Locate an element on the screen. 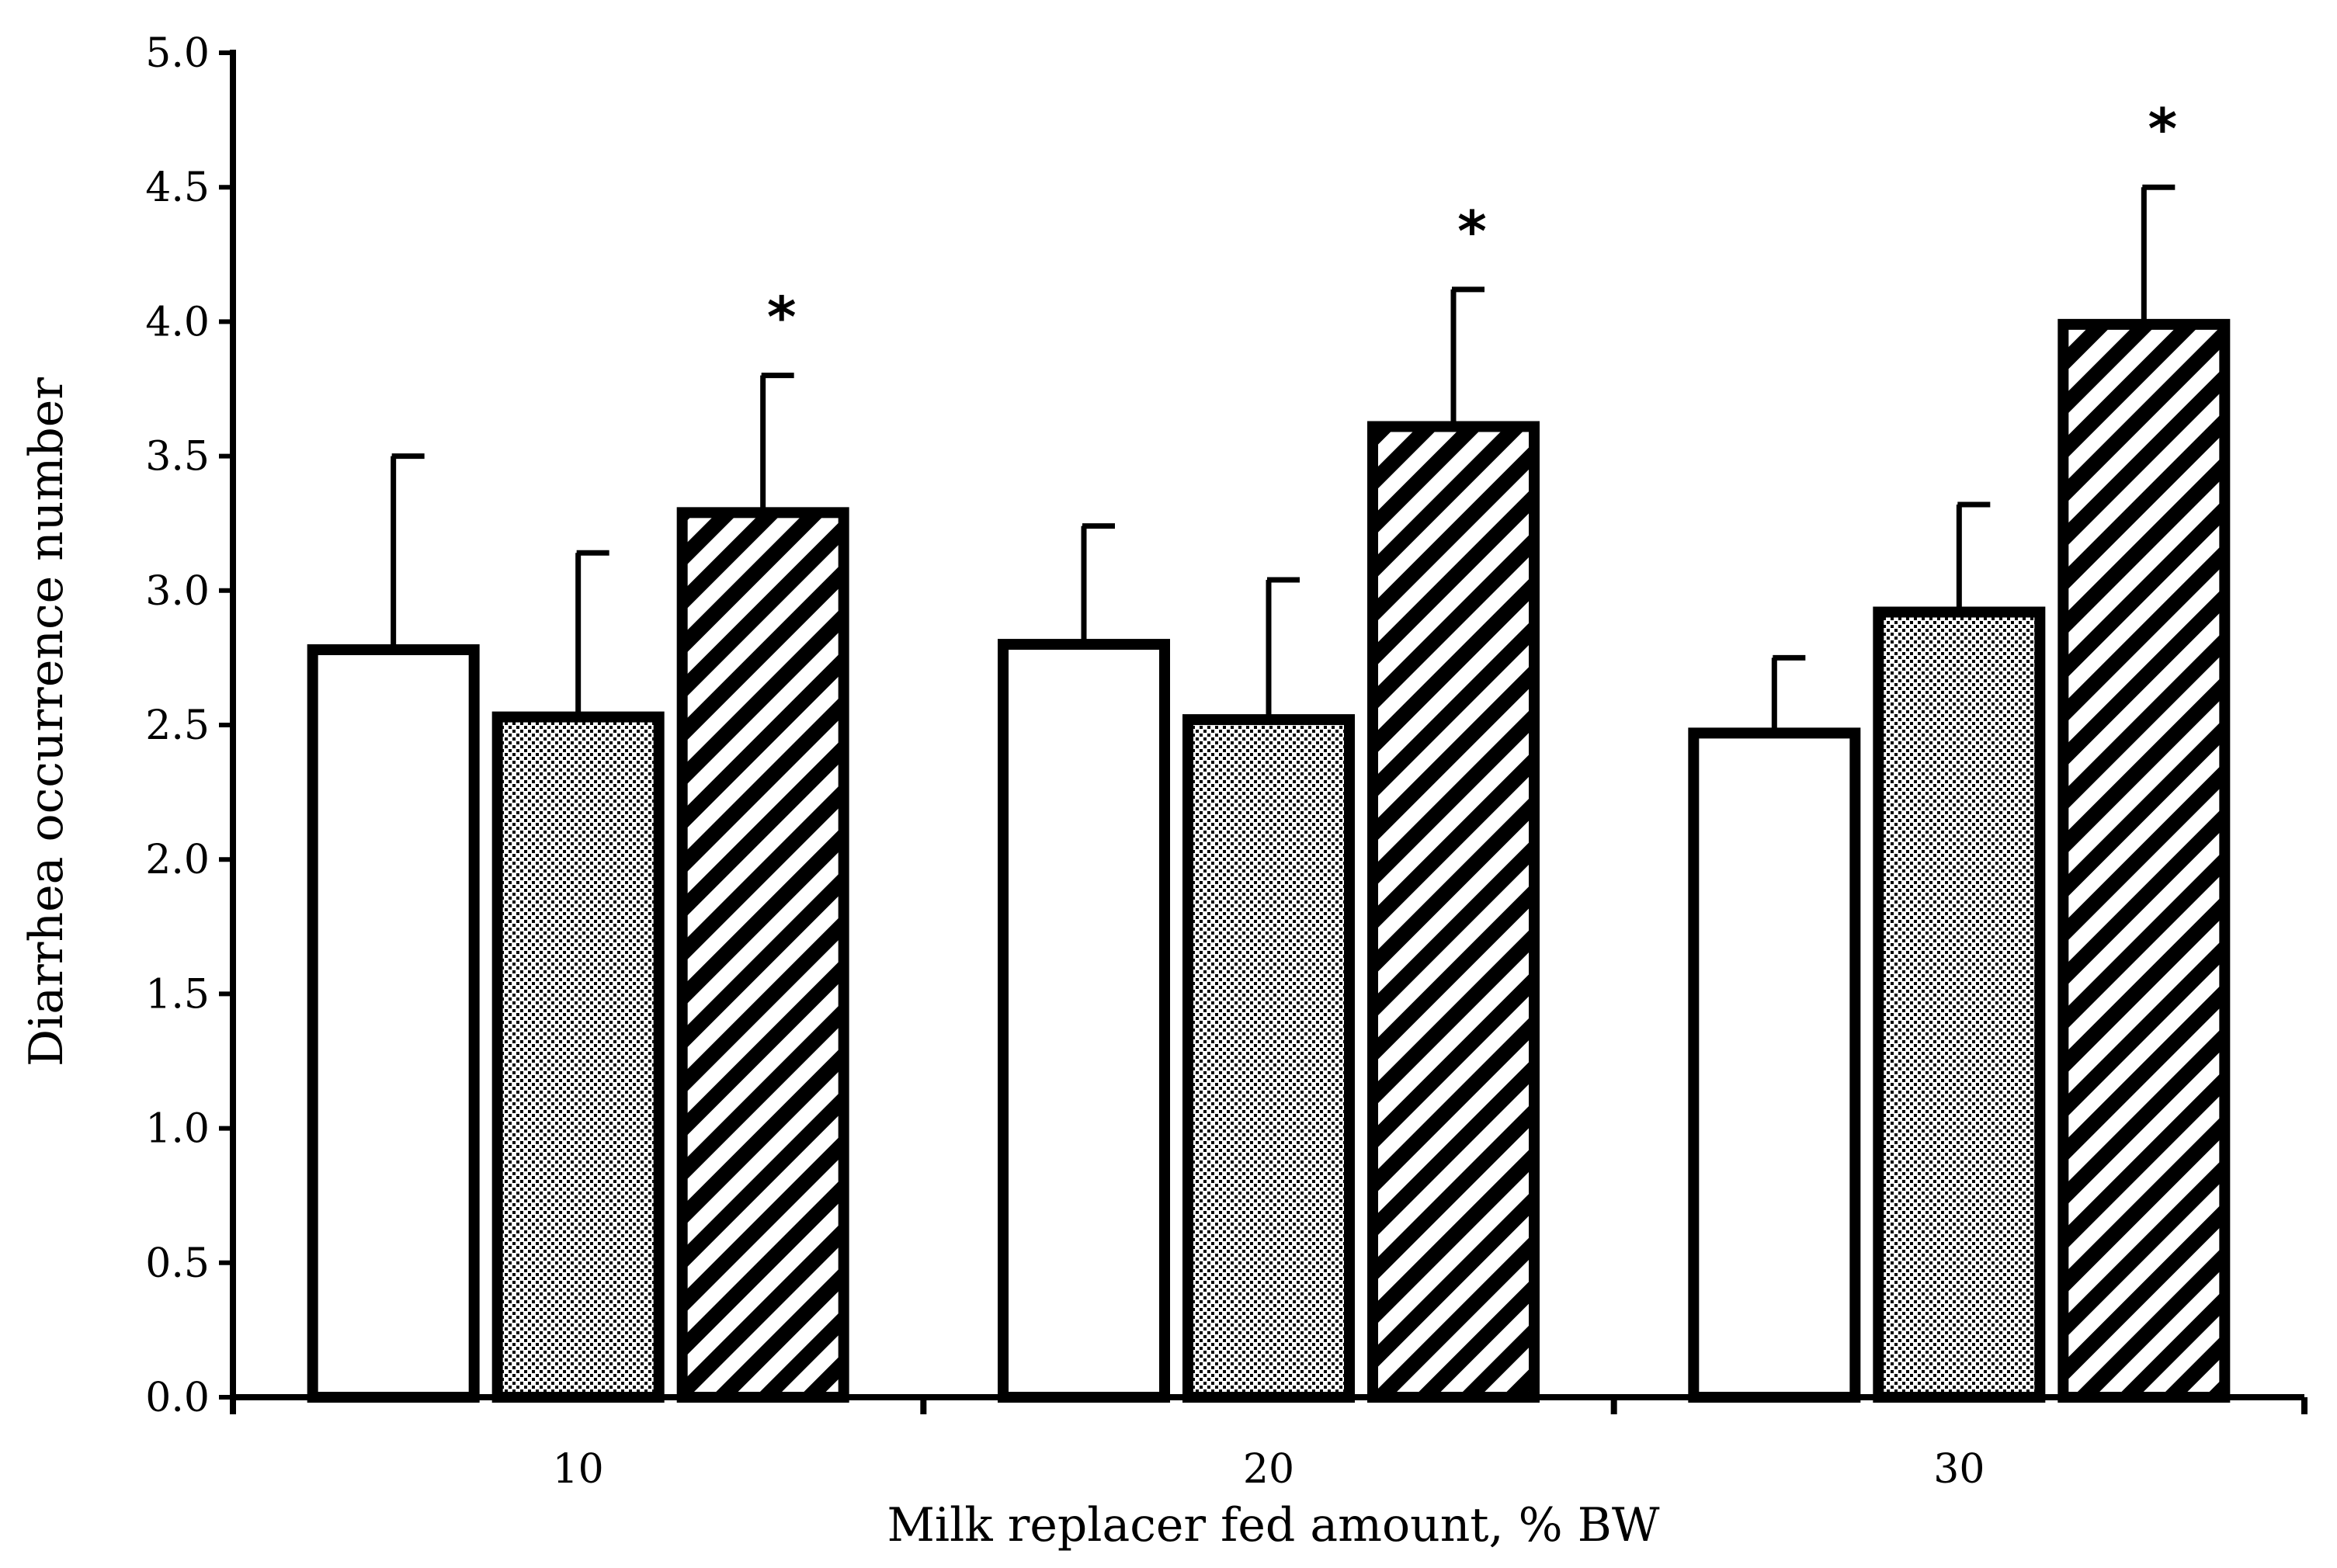  y-tick-label: 1.0 is located at coordinates (178, 1129).